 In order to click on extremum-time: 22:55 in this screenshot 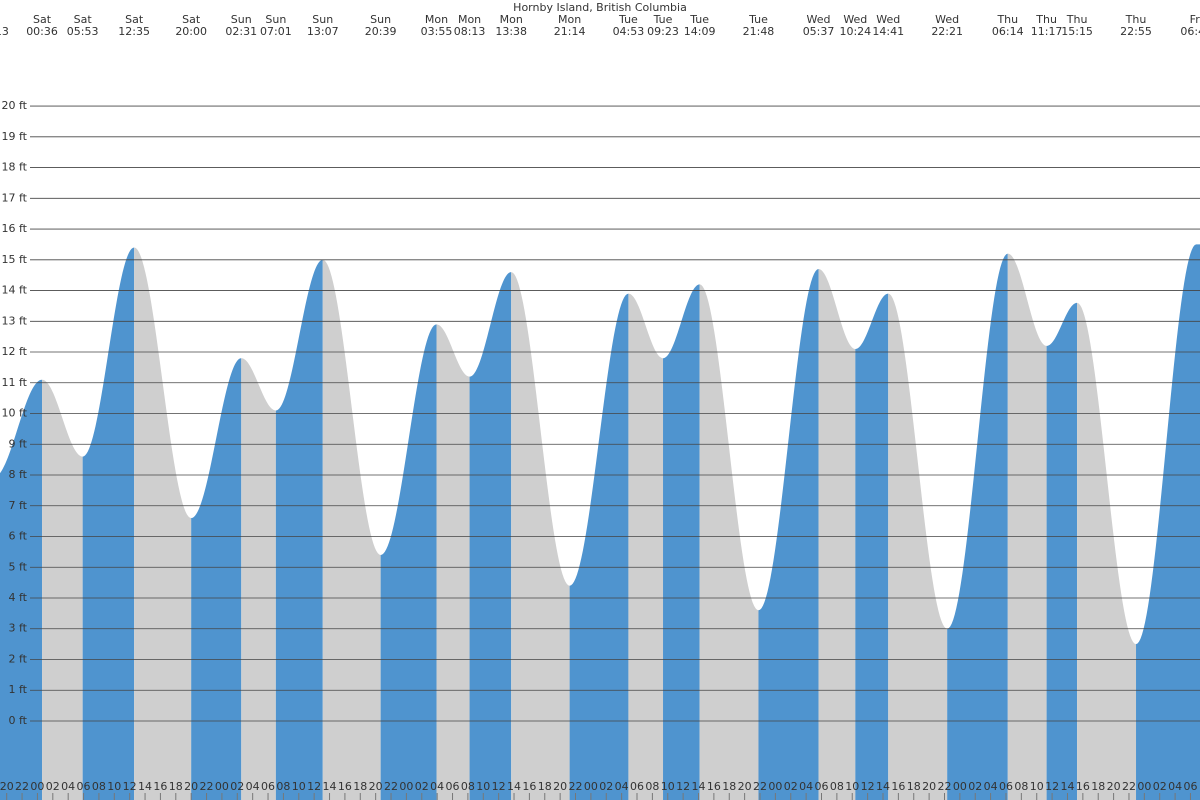, I will do `click(1136, 31)`.